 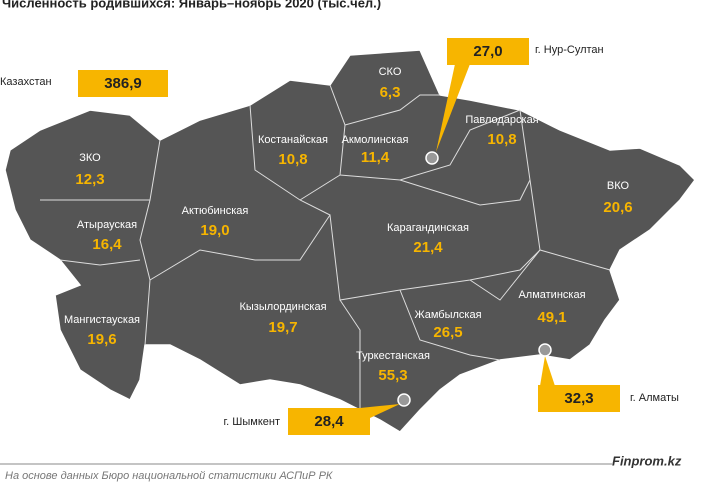 What do you see at coordinates (428, 228) in the screenshot?
I see `region-name: Карагандинская` at bounding box center [428, 228].